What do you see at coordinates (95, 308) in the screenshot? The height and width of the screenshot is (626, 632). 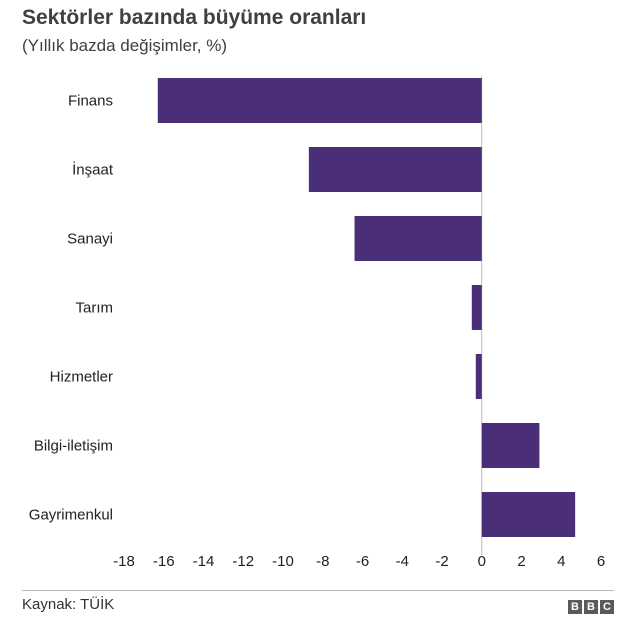 I see `category-label: Tarım` at bounding box center [95, 308].